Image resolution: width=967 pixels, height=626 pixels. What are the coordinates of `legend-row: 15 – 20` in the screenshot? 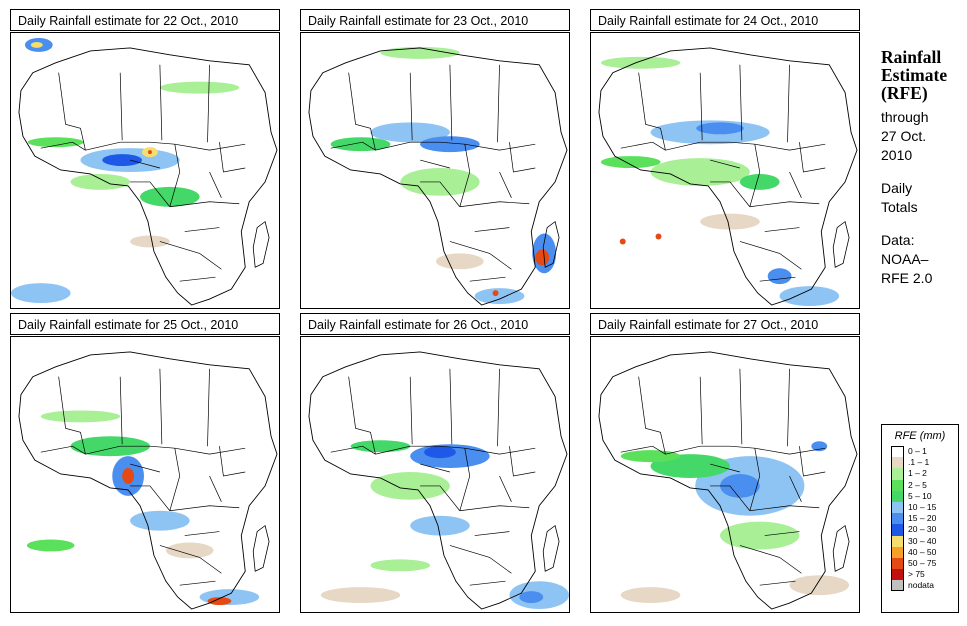 It's located at (920, 519).